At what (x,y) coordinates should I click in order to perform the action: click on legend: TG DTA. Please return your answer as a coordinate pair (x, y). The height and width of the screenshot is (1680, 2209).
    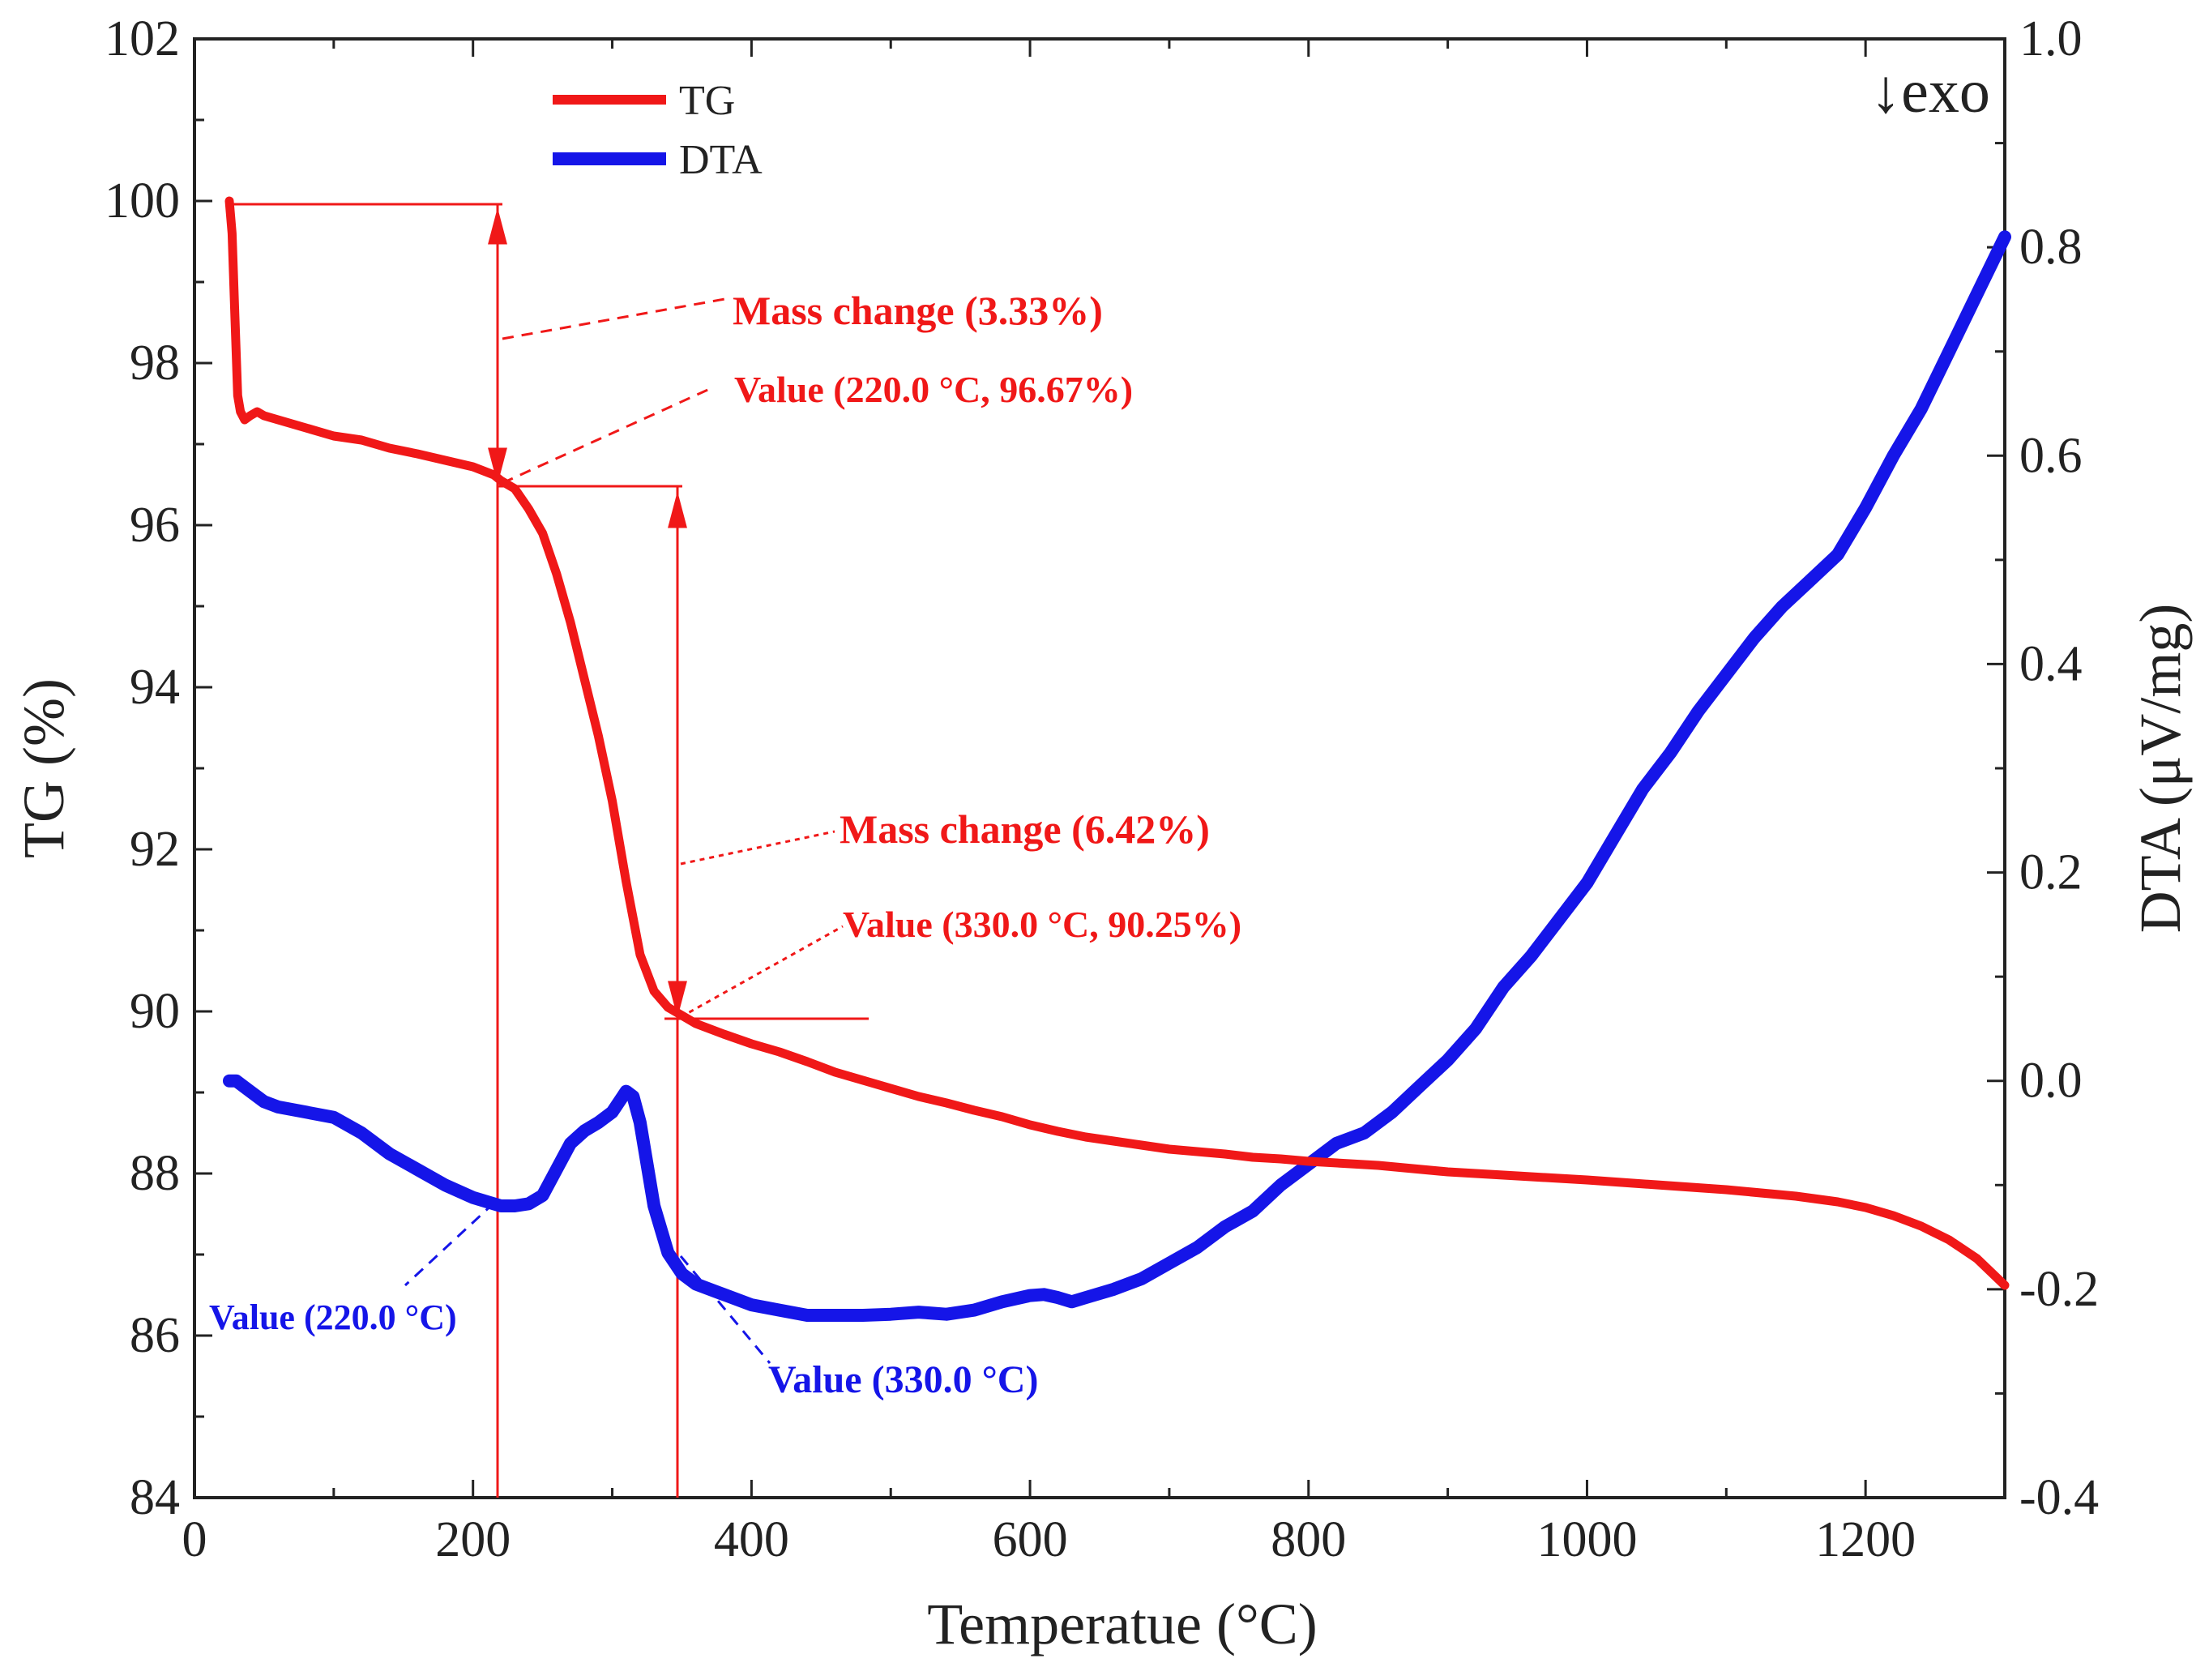
    Looking at the image, I should click on (658, 130).